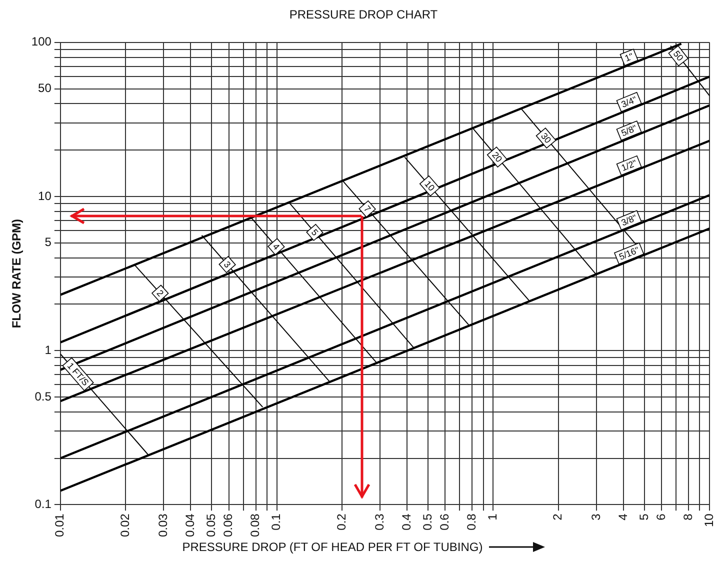 This screenshot has width=727, height=569. I want to click on x-tick-label: 0.1, so click(276, 521).